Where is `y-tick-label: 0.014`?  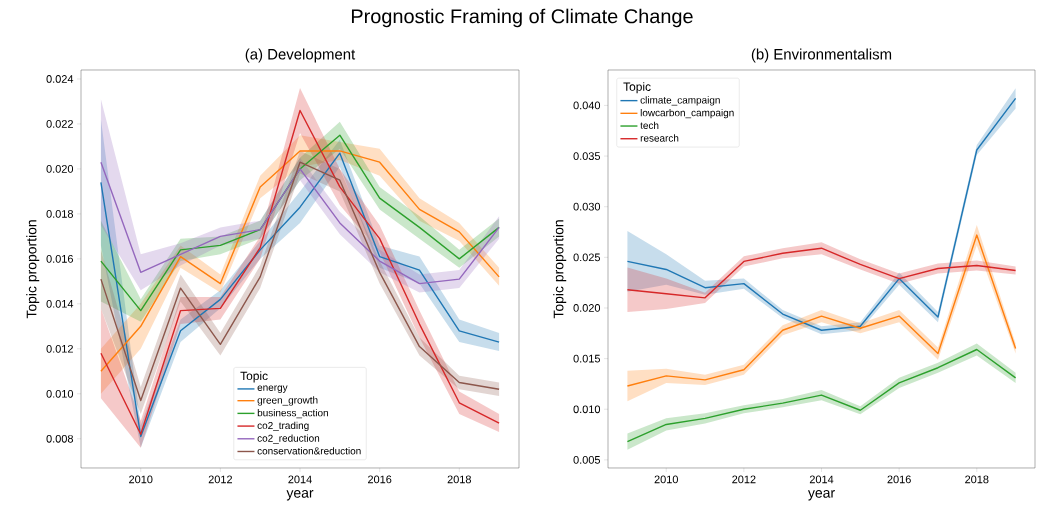 y-tick-label: 0.014 is located at coordinates (60, 303).